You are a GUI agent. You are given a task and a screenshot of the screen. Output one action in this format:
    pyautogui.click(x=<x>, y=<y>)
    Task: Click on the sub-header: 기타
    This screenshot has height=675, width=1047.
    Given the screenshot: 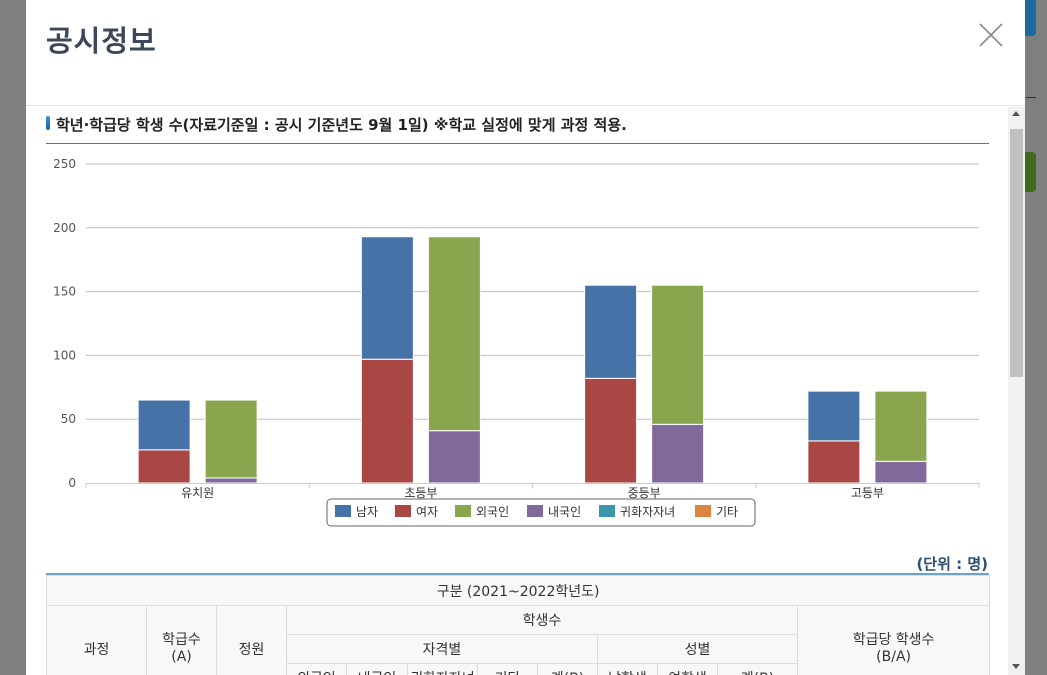 What is the action you would take?
    pyautogui.click(x=507, y=669)
    